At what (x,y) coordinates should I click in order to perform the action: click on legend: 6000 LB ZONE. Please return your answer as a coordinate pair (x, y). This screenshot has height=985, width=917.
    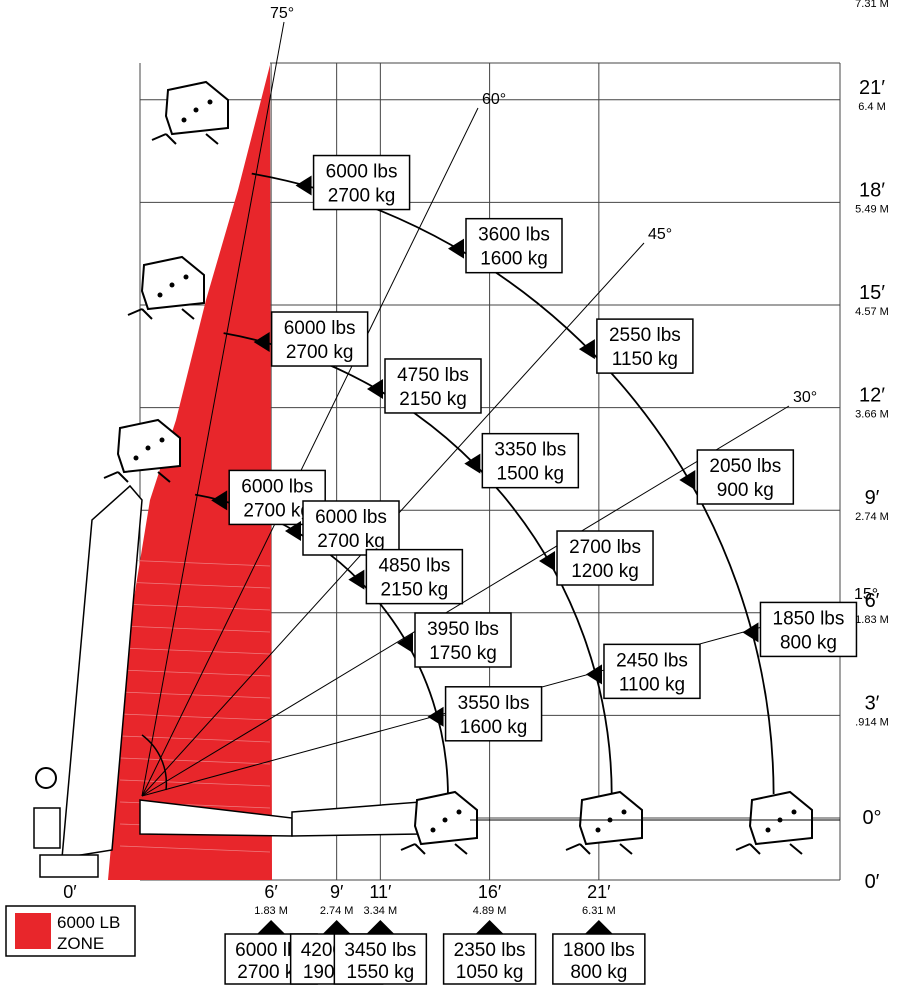
    Looking at the image, I should click on (70, 931).